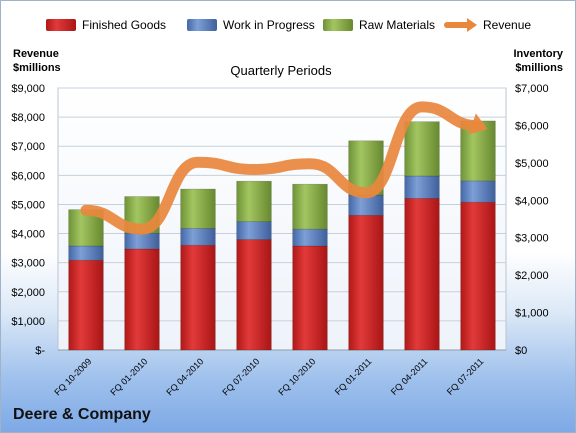  I want to click on x-tick-label: FQ 10-2010, so click(296, 376).